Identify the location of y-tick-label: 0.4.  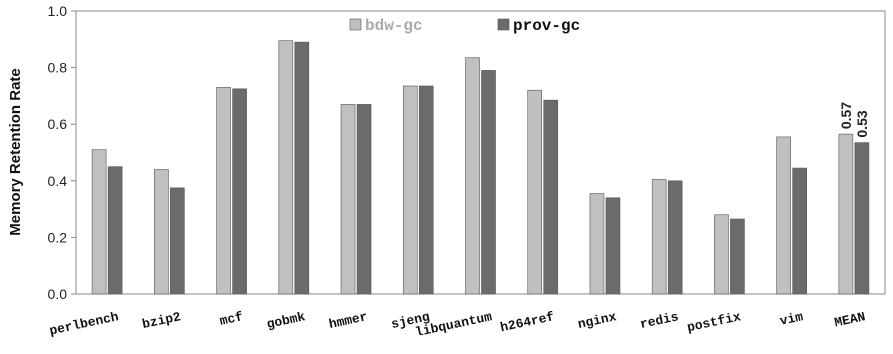
(58, 181).